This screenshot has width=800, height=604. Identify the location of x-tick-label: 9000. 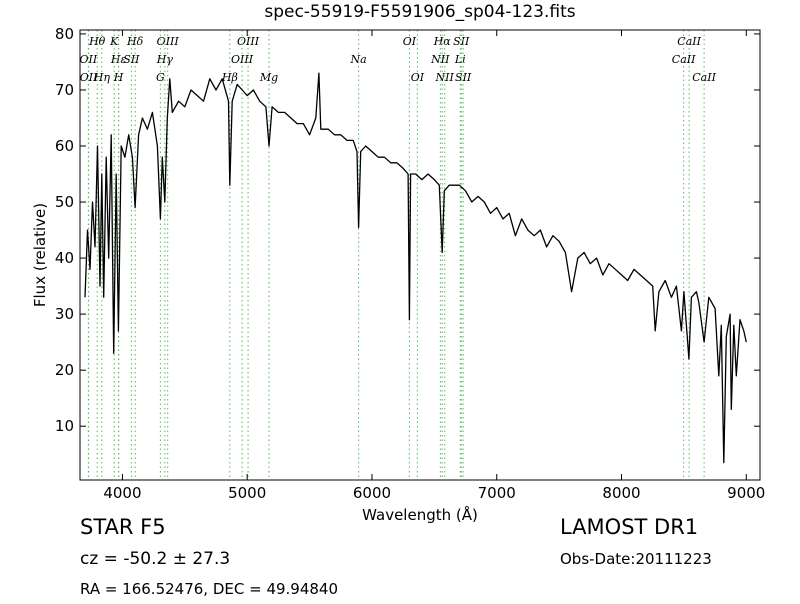
(746, 493).